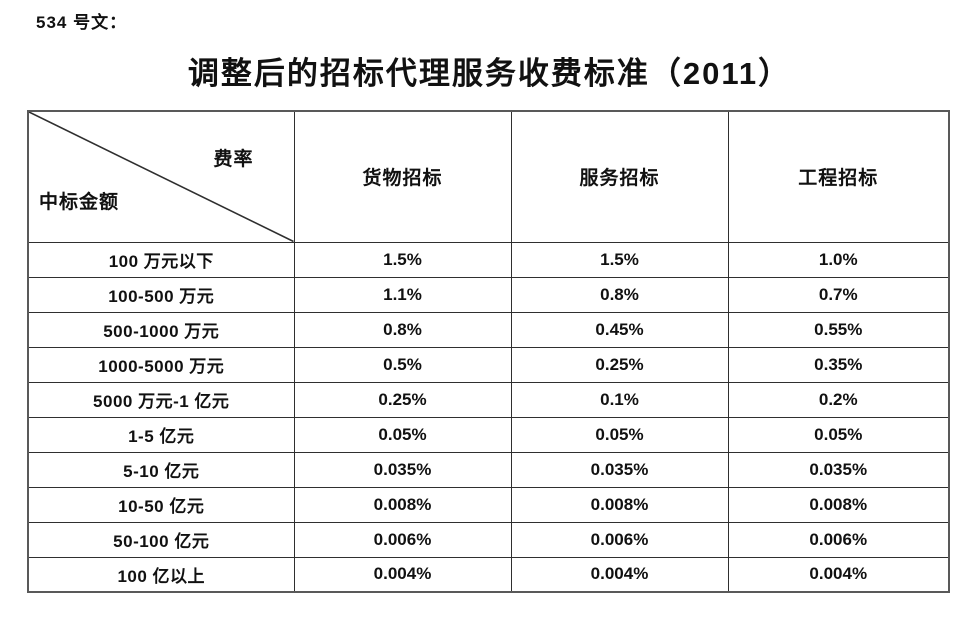  Describe the element at coordinates (402, 294) in the screenshot. I see `rate-value-cell: 1.1%` at that location.